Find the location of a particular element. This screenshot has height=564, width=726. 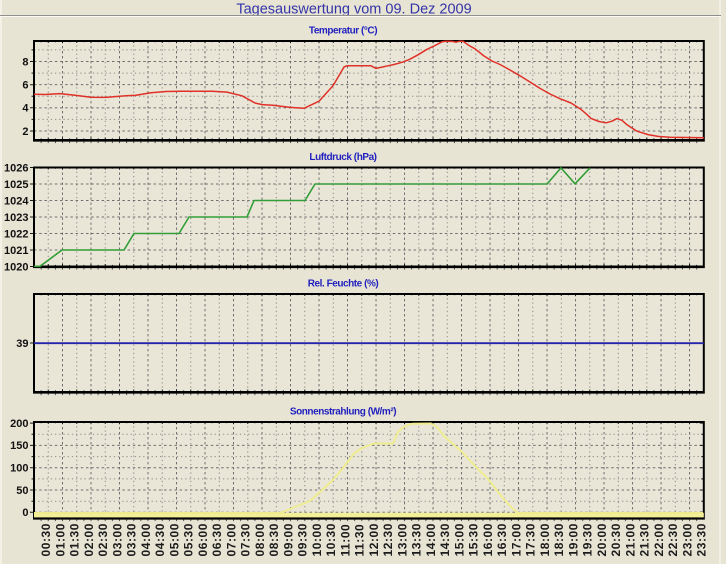

svg-text: 03:00 is located at coordinates (117, 539).